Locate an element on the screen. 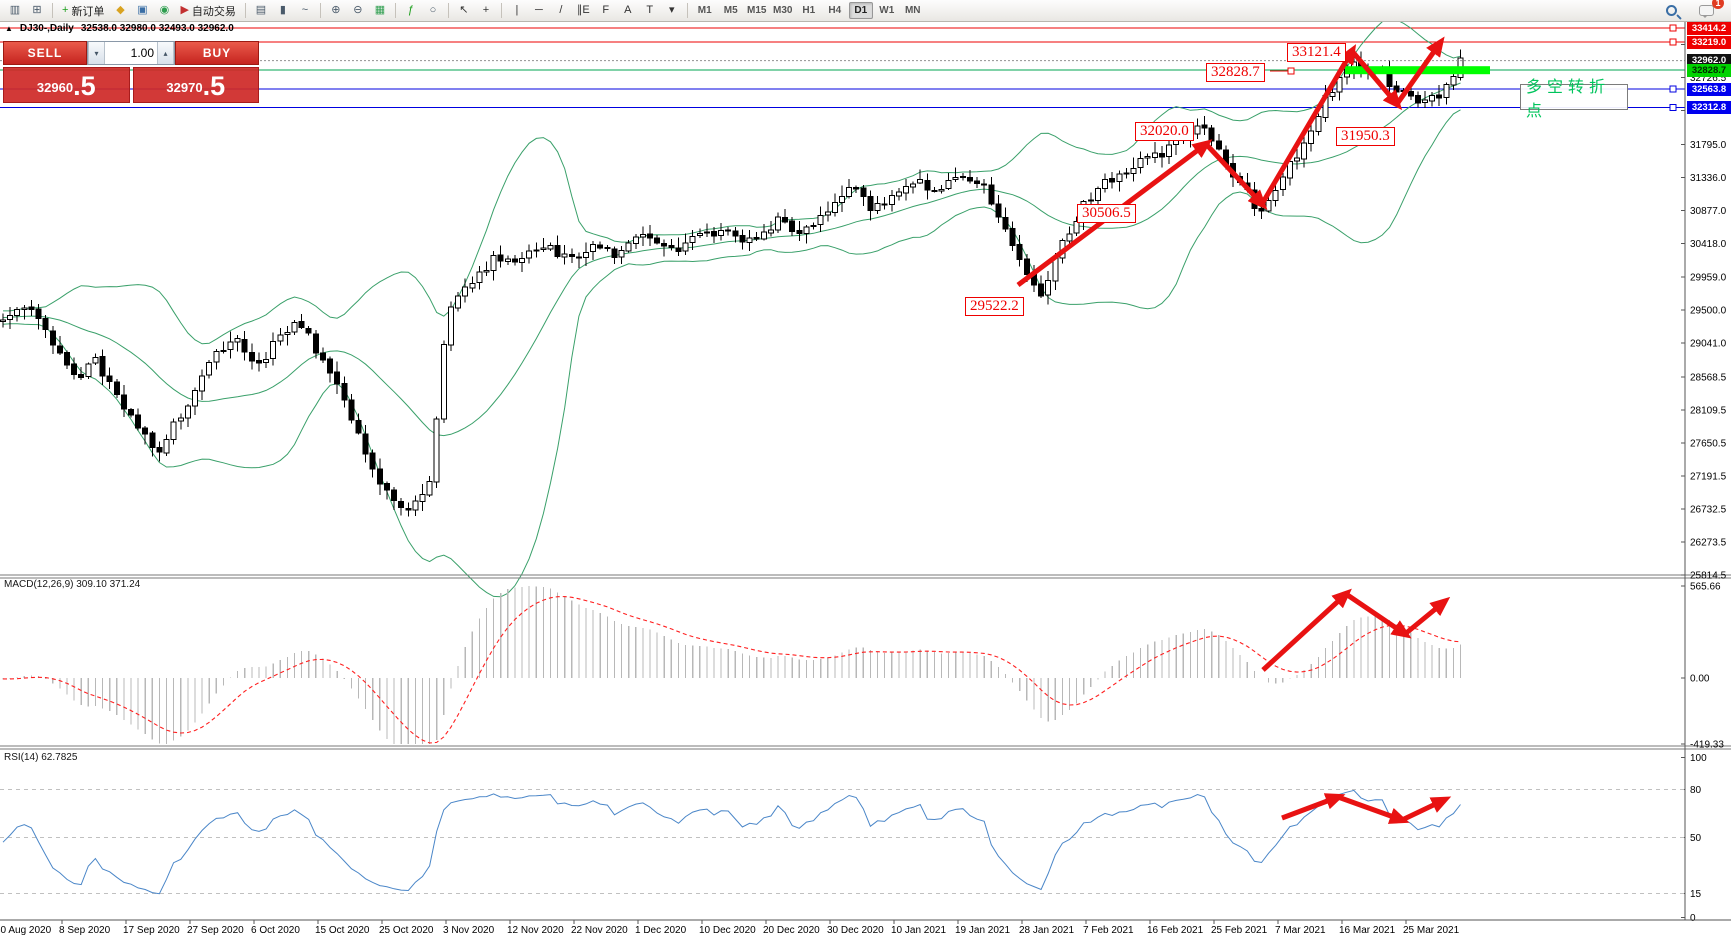 This screenshot has width=1731, height=938. vertical-line-icon: | is located at coordinates (517, 10).